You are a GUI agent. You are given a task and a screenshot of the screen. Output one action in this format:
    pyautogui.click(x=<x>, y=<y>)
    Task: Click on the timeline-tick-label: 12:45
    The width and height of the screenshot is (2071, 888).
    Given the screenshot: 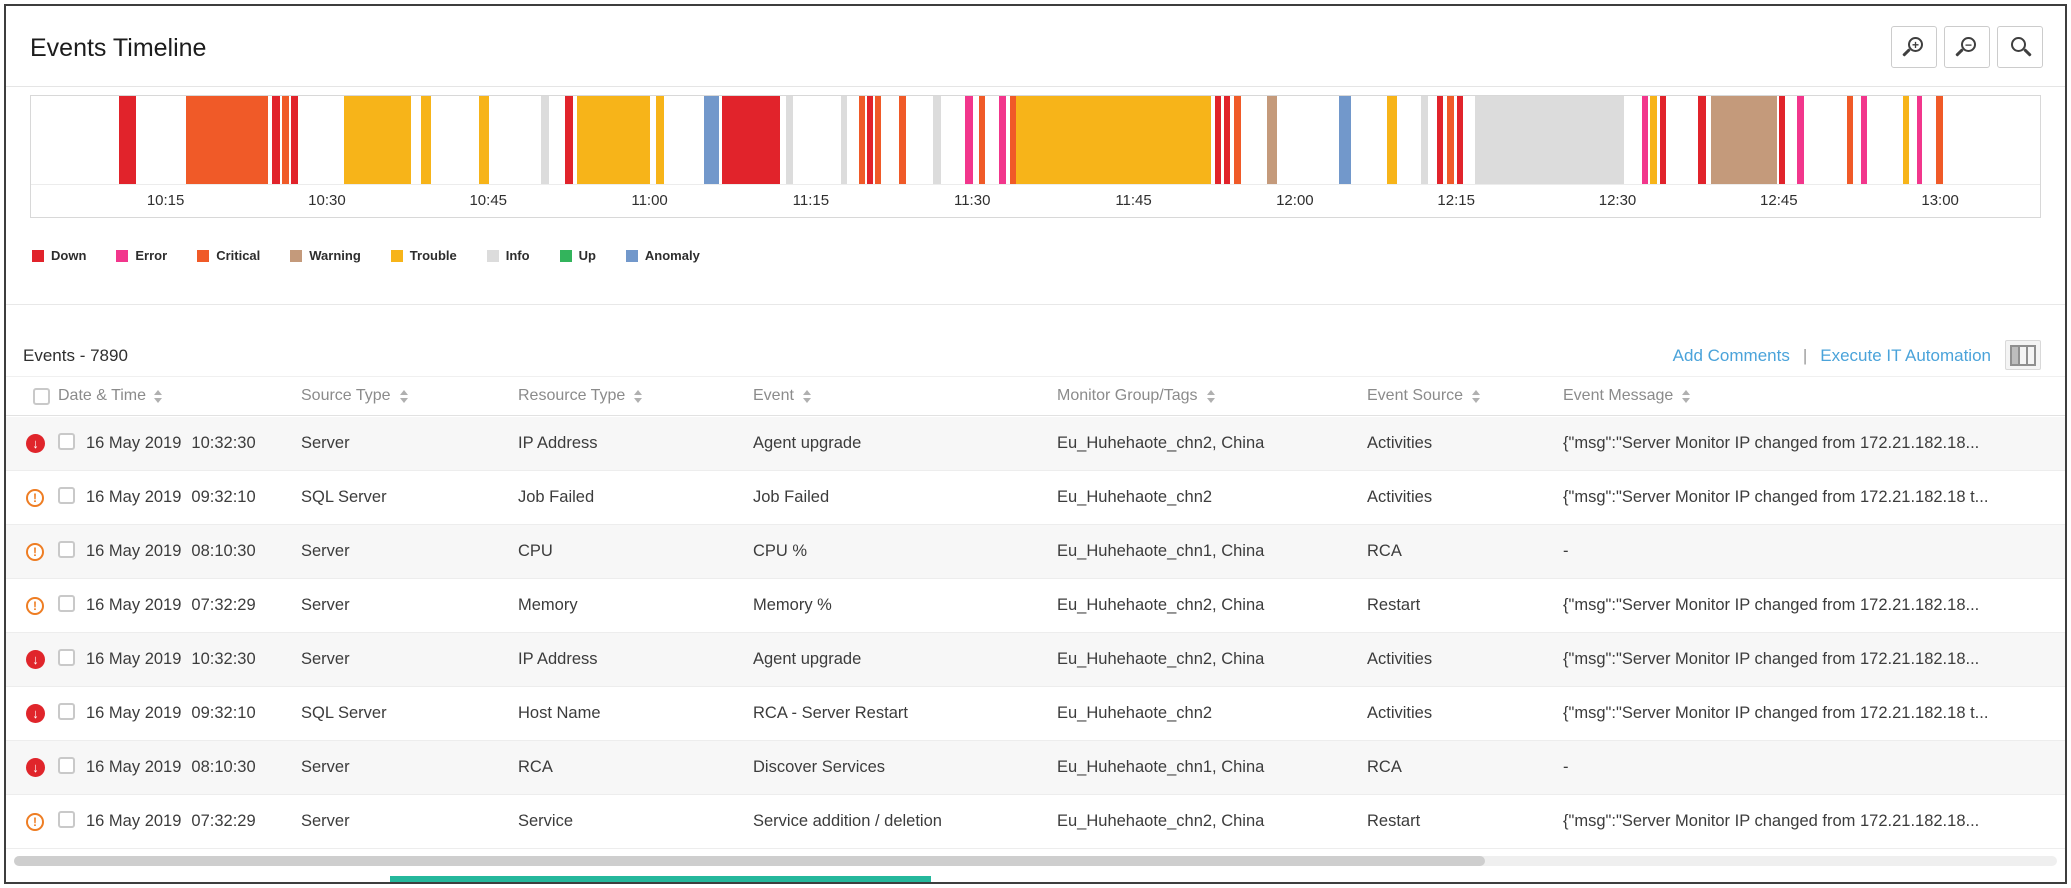 What is the action you would take?
    pyautogui.click(x=1779, y=200)
    